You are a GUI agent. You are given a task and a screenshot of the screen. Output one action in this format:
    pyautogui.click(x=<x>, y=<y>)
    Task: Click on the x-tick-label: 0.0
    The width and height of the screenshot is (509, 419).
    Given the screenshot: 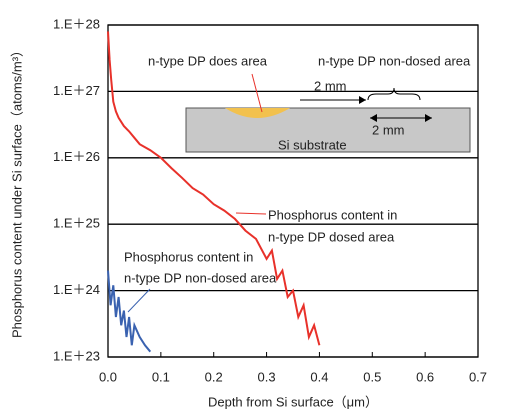 What is the action you would take?
    pyautogui.click(x=108, y=376)
    